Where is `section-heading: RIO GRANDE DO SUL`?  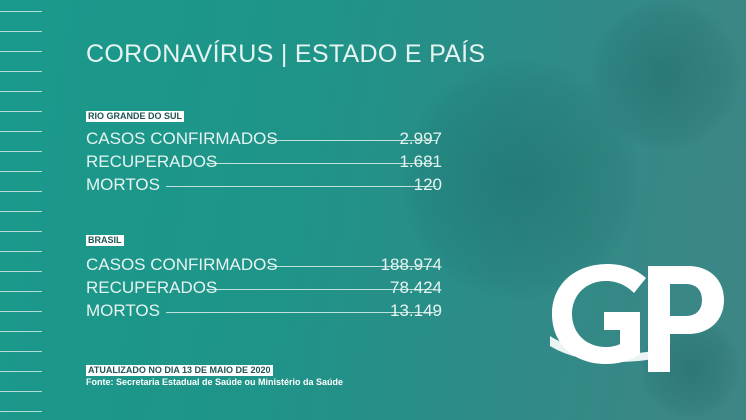 section-heading: RIO GRANDE DO SUL is located at coordinates (135, 116).